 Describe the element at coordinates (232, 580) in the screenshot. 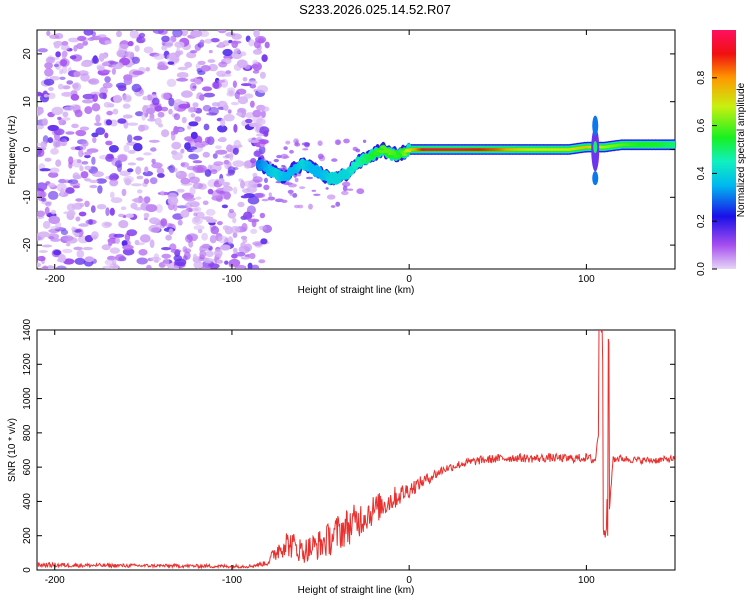

I see `x-tick-label: -100` at that location.